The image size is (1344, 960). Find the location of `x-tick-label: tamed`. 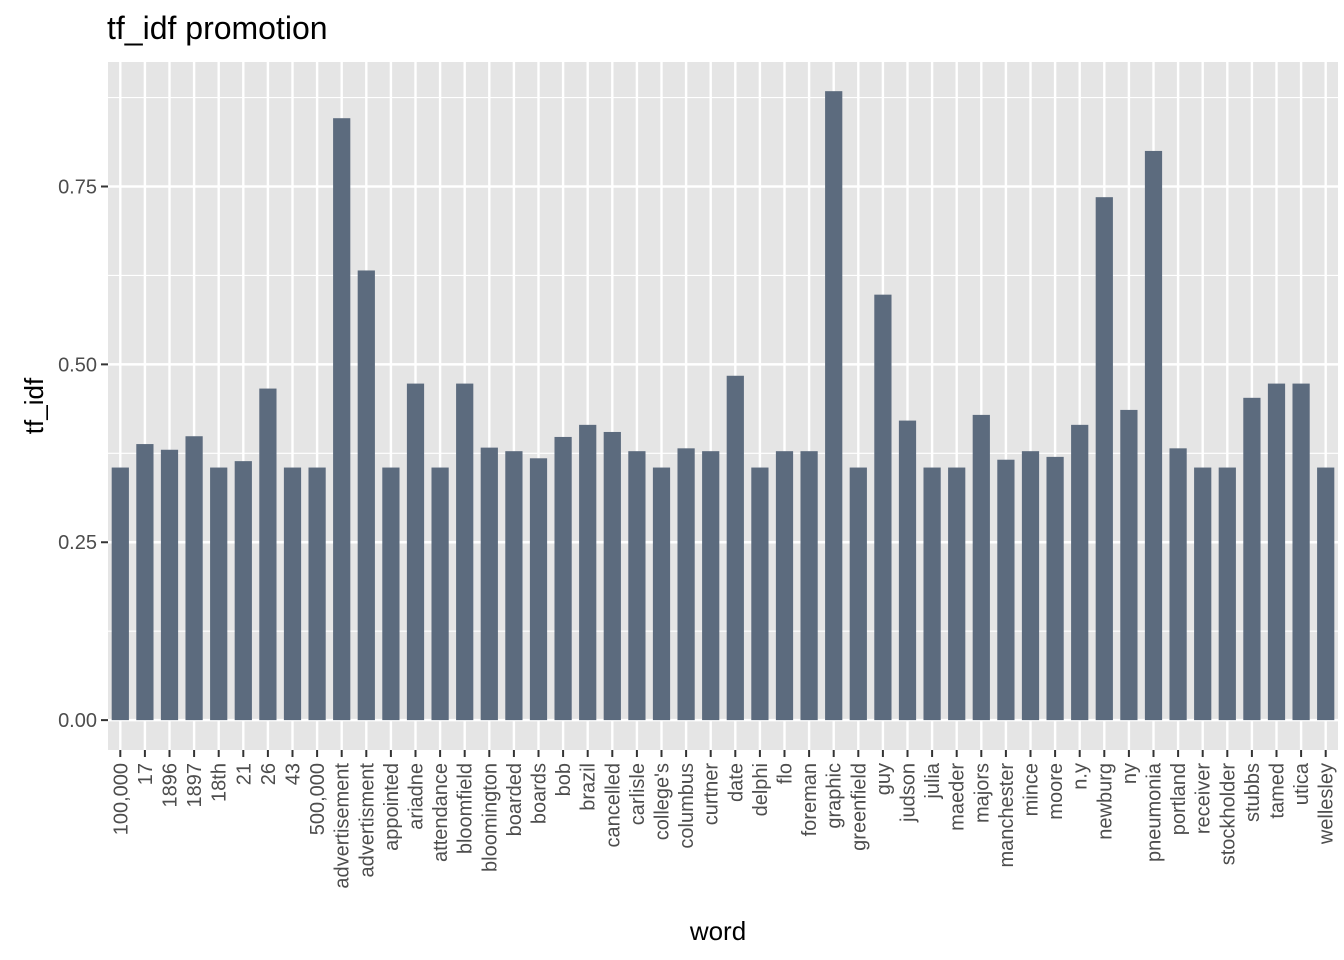

x-tick-label: tamed is located at coordinates (1278, 791).